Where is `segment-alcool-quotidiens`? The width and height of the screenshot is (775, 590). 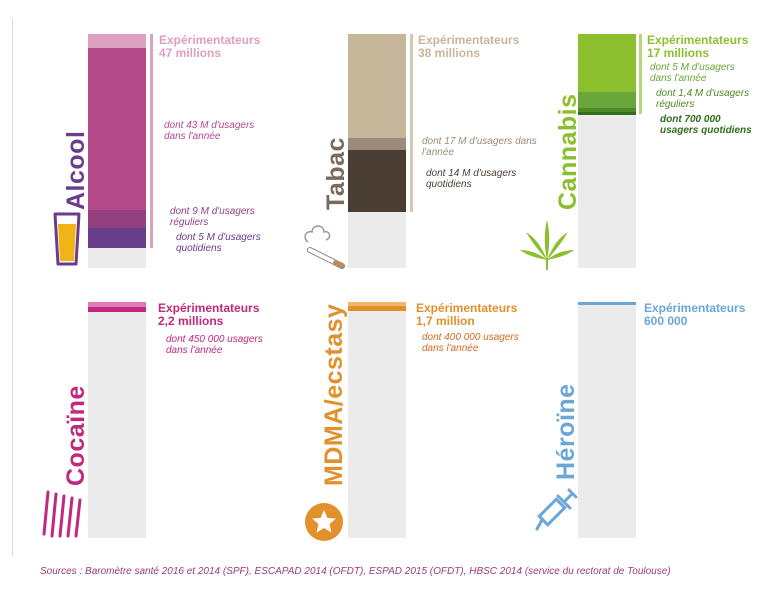
segment-alcool-quotidiens is located at coordinates (117, 238).